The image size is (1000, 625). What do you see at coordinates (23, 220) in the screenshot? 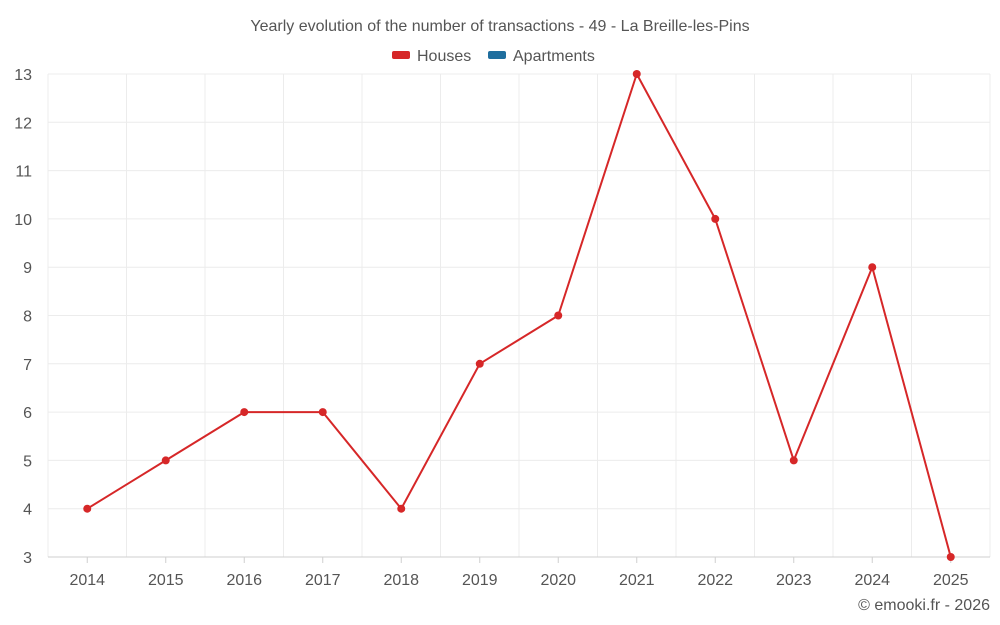
I see `y-tick-label-10: 10` at bounding box center [23, 220].